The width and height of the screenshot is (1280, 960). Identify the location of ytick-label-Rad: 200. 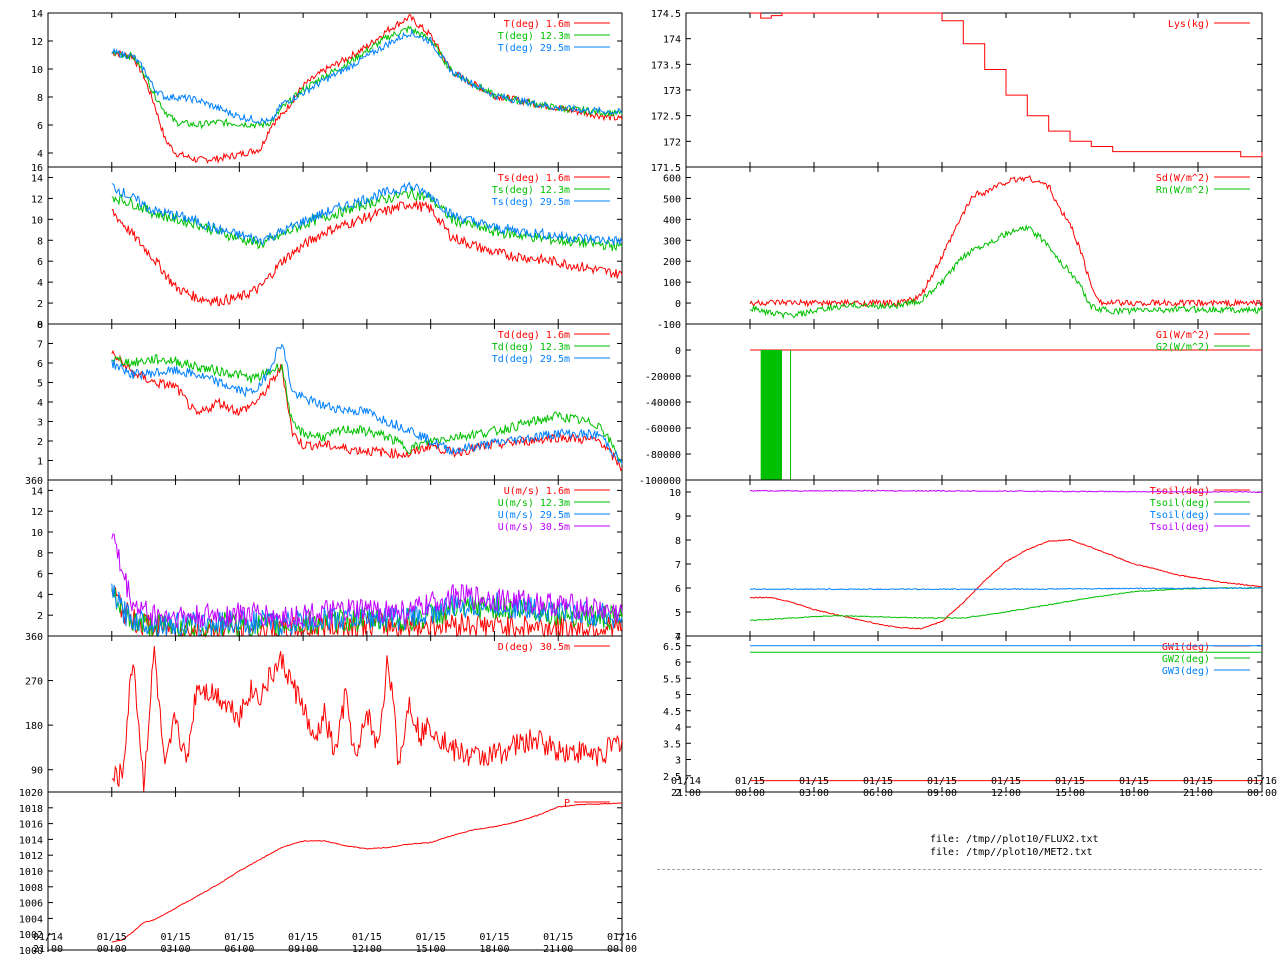
(672, 262).